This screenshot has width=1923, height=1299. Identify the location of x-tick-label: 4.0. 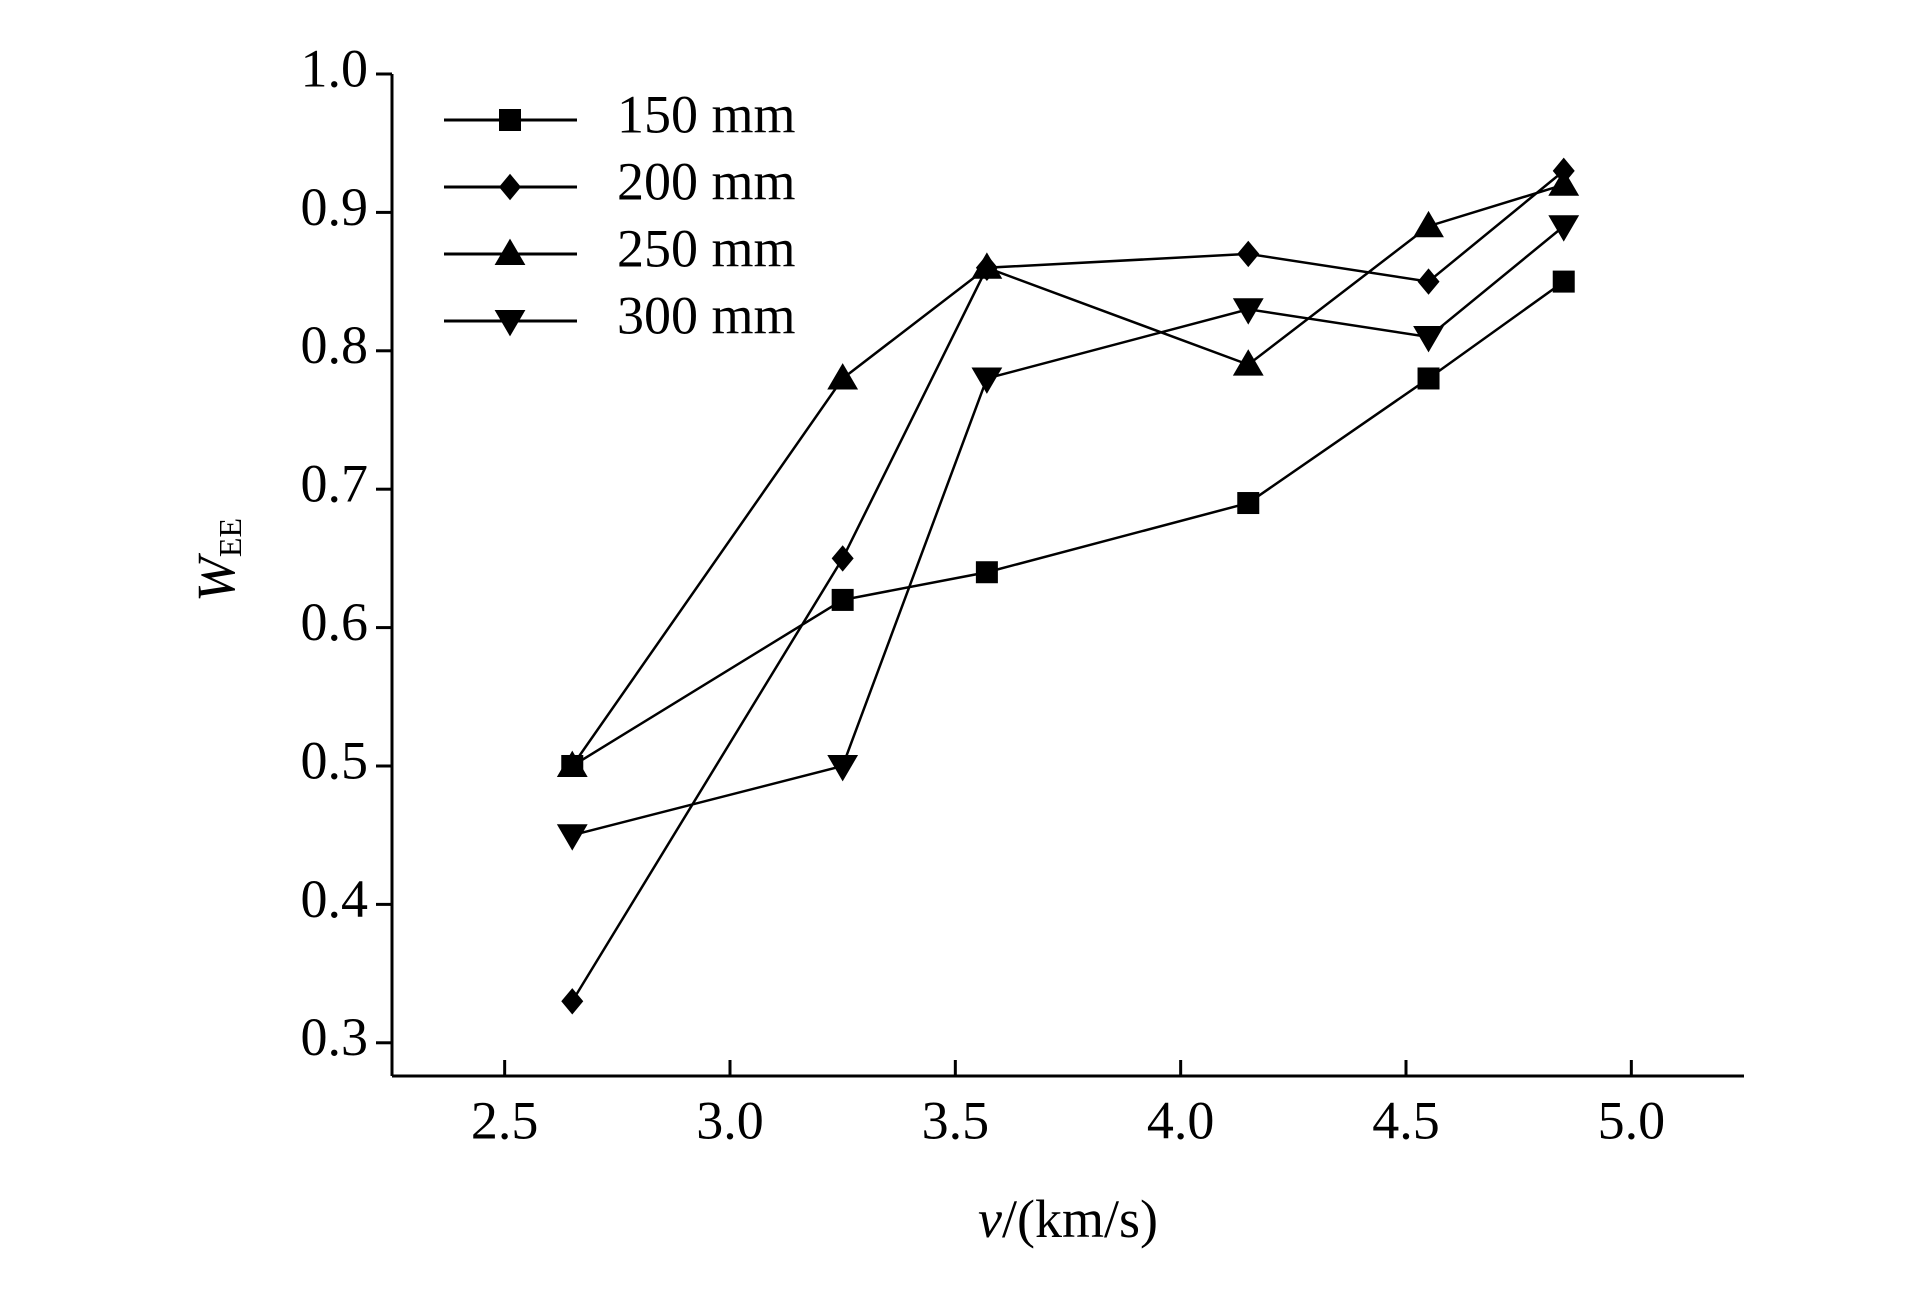
(1181, 1120).